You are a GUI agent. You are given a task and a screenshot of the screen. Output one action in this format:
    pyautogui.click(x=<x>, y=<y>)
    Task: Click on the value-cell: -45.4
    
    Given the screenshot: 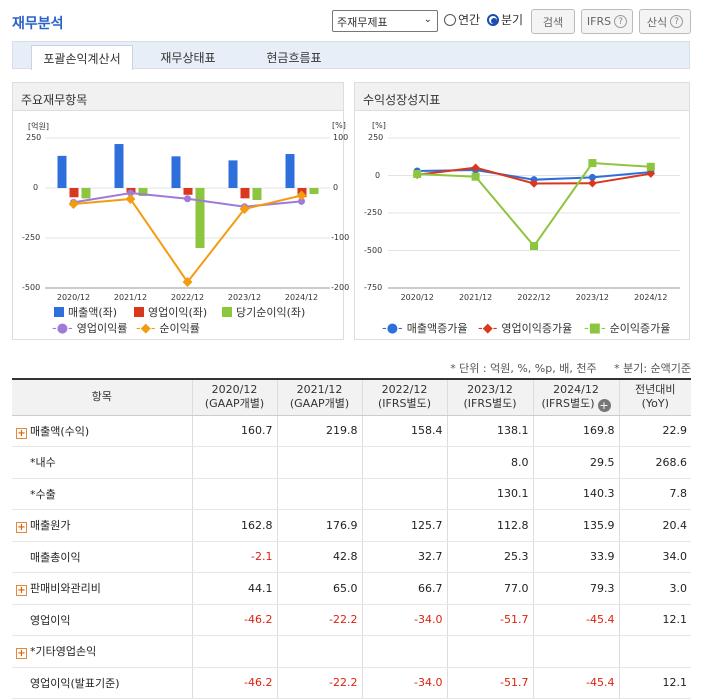 What is the action you would take?
    pyautogui.click(x=575, y=620)
    